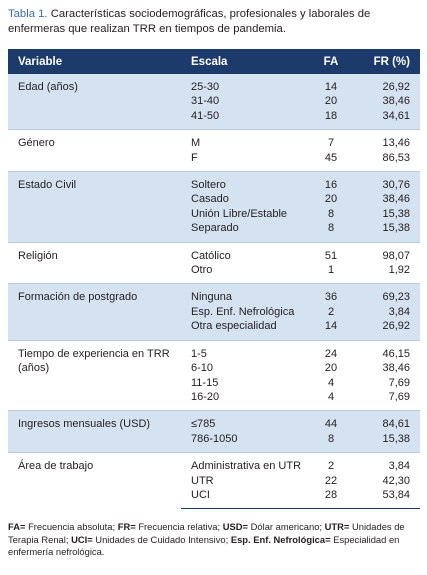 The width and height of the screenshot is (427, 575). What do you see at coordinates (214, 498) in the screenshot?
I see `table-row: UCI 28 53,84` at bounding box center [214, 498].